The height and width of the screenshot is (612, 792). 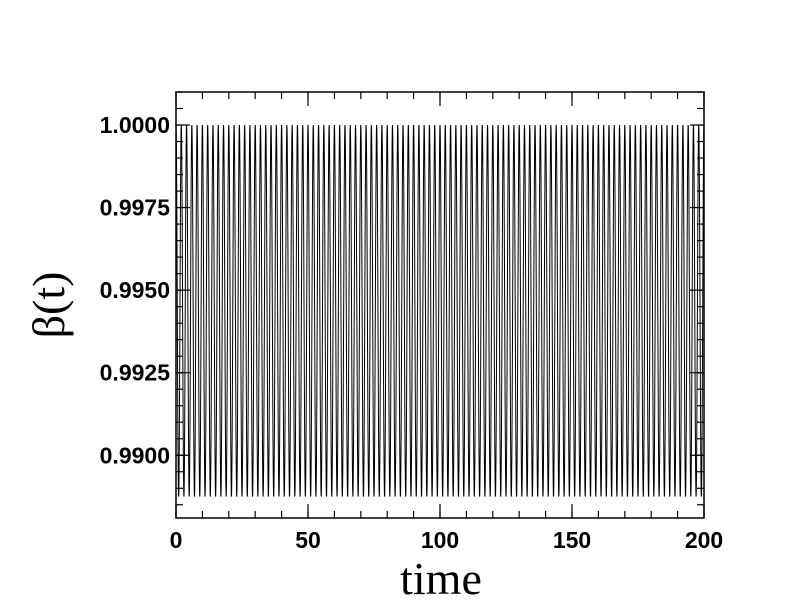 I want to click on y-tick-label: 0.9975, so click(x=135, y=208).